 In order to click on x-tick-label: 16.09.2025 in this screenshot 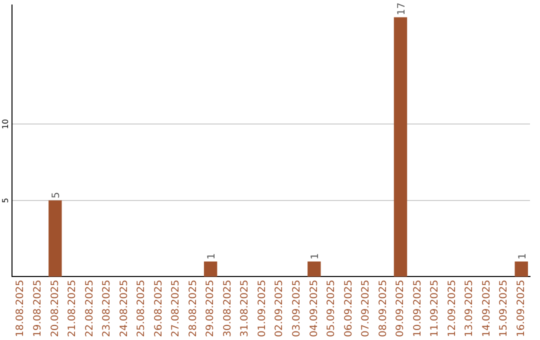, I will do `click(521, 309)`.